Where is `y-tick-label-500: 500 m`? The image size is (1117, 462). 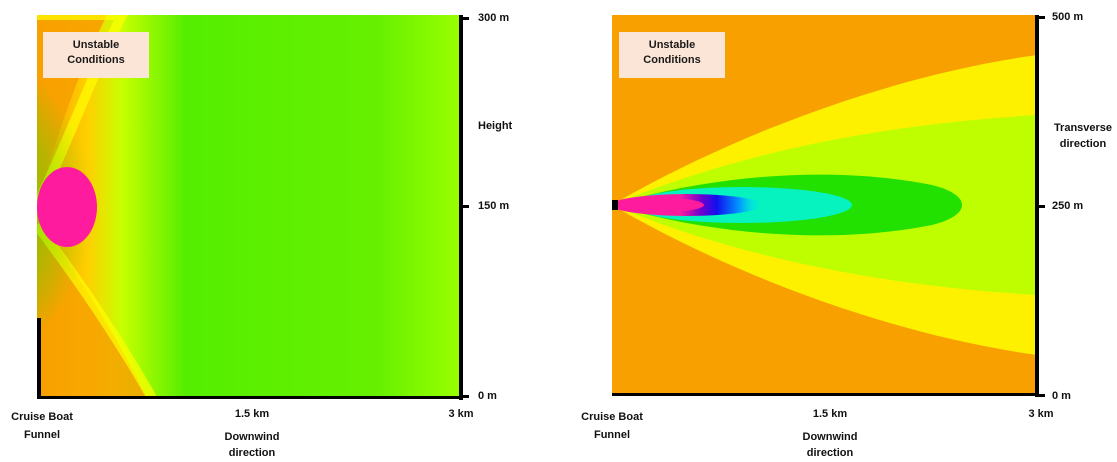
y-tick-label-500: 500 m is located at coordinates (1068, 17).